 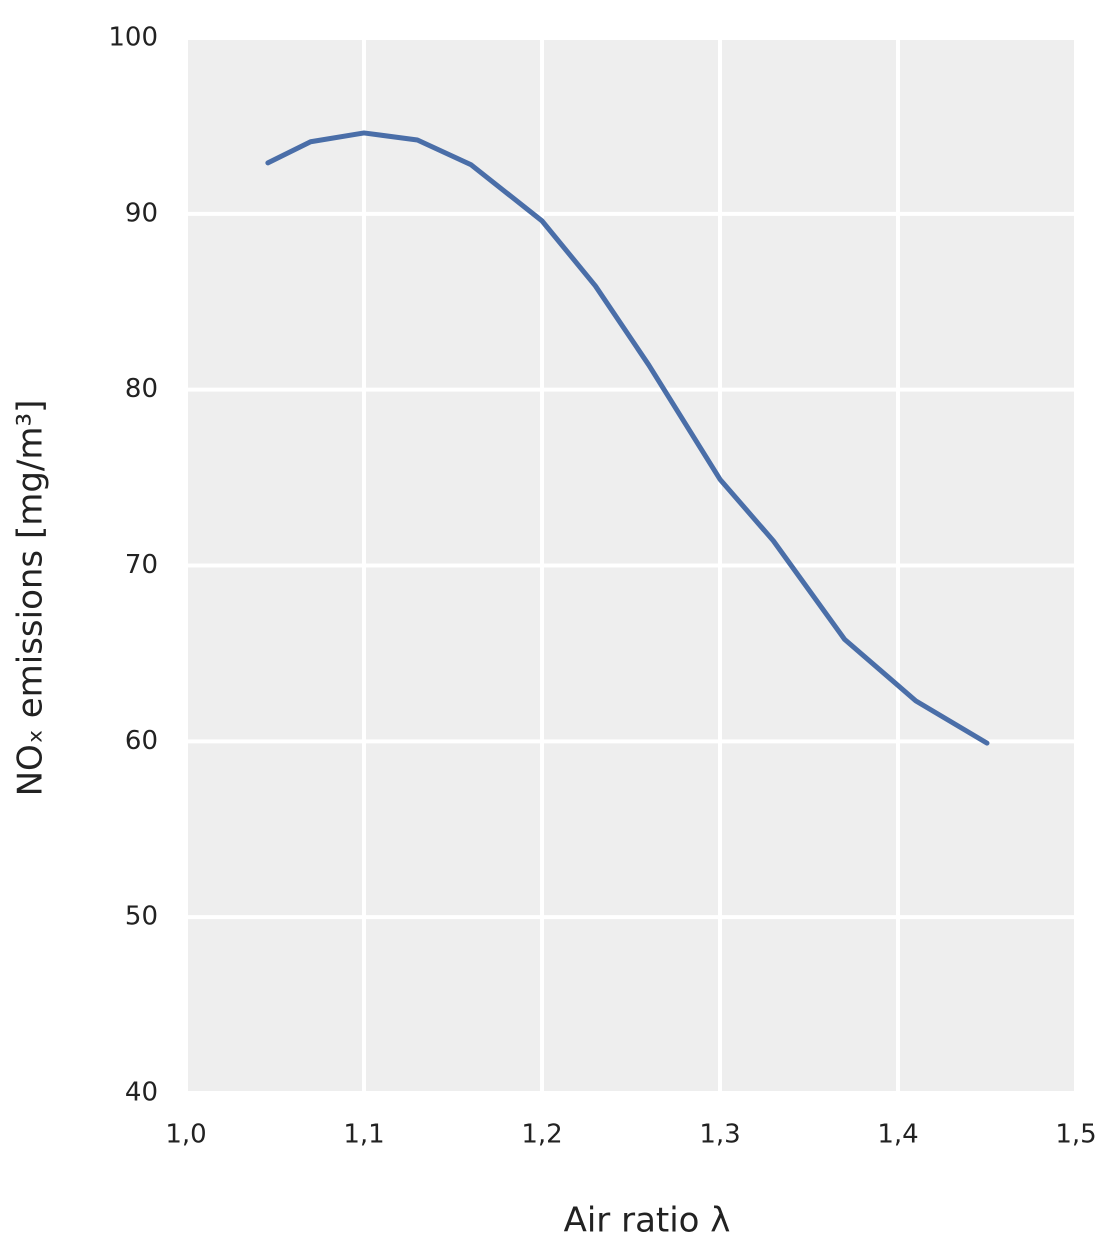 What do you see at coordinates (31, 598) in the screenshot?
I see `y-axis-title: NOₓ emissions [mg/m³]` at bounding box center [31, 598].